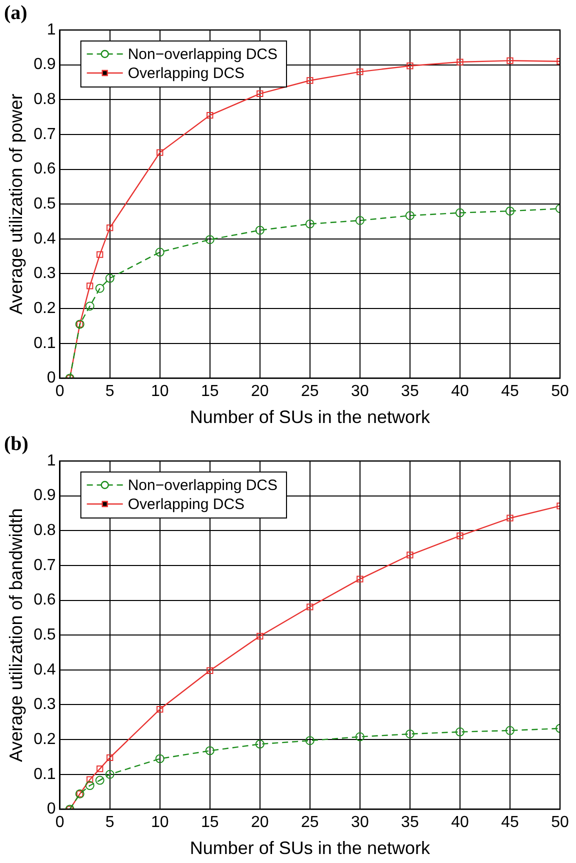 The image size is (576, 863). Describe the element at coordinates (16, 204) in the screenshot. I see `y-axis-title: Average utilization of power` at that location.